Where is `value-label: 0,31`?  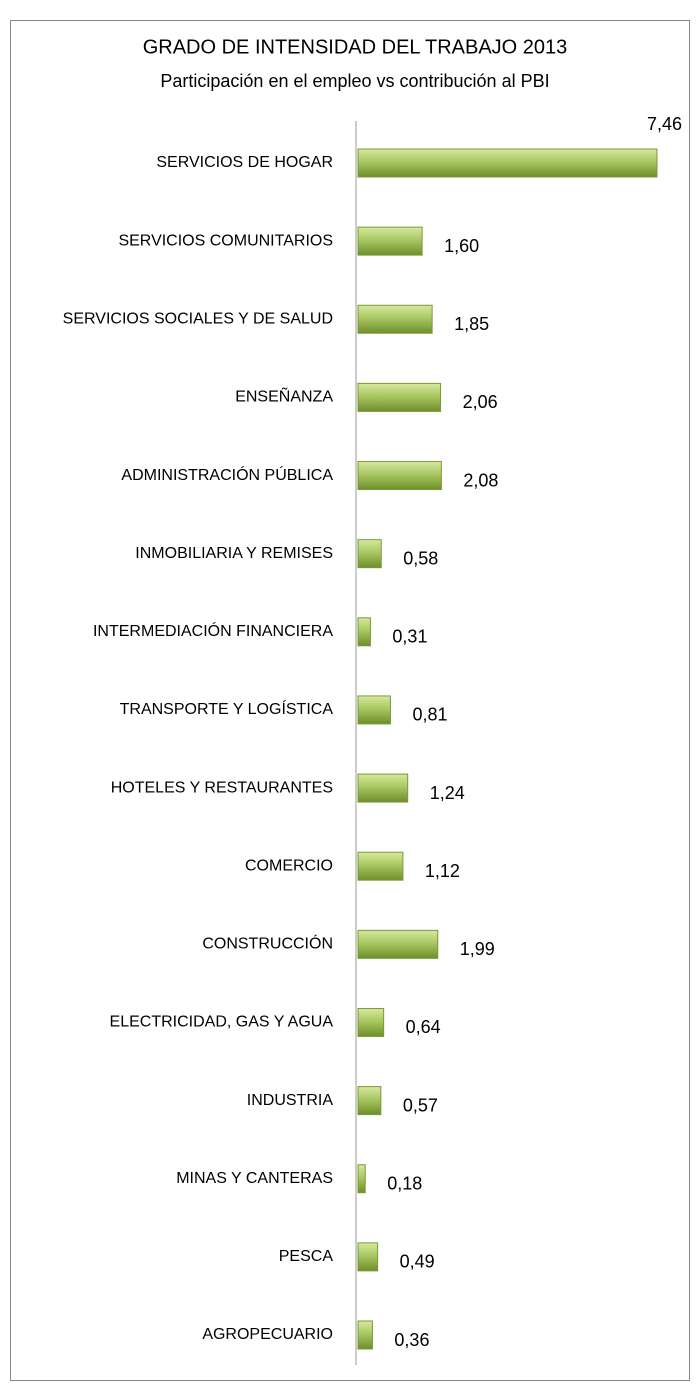
value-label: 0,31 is located at coordinates (409, 637).